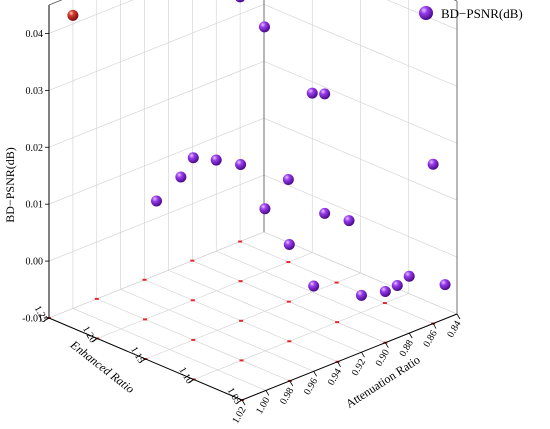  Describe the element at coordinates (234, 396) in the screenshot. I see `y-tick-label: 1.05` at that location.